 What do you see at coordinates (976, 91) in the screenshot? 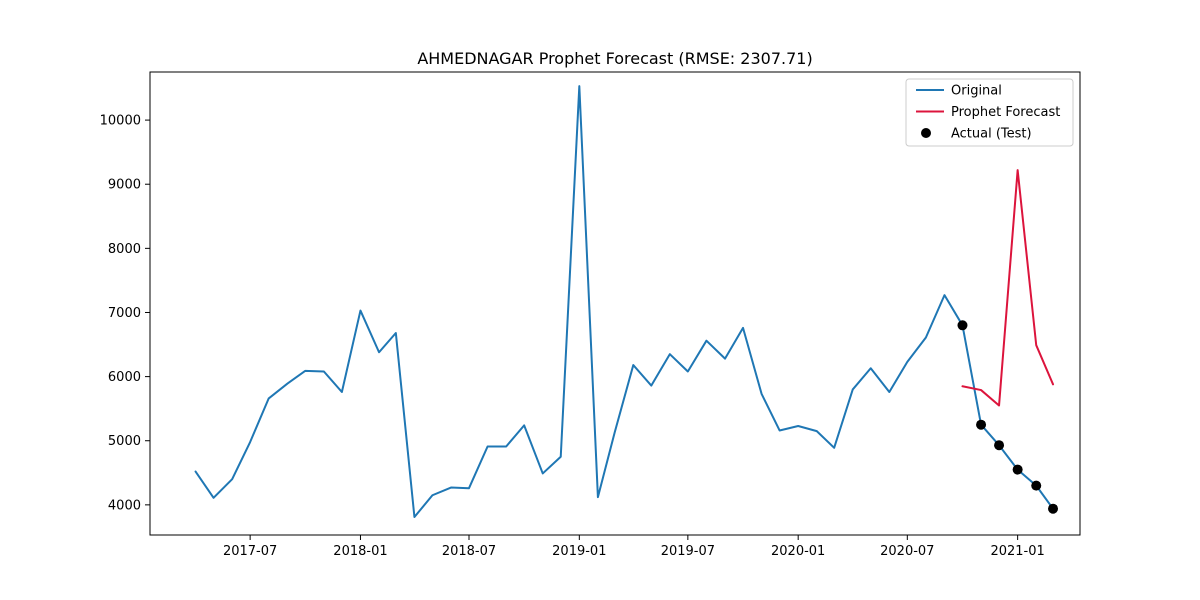
I see `legend-entry-label: Original` at bounding box center [976, 91].